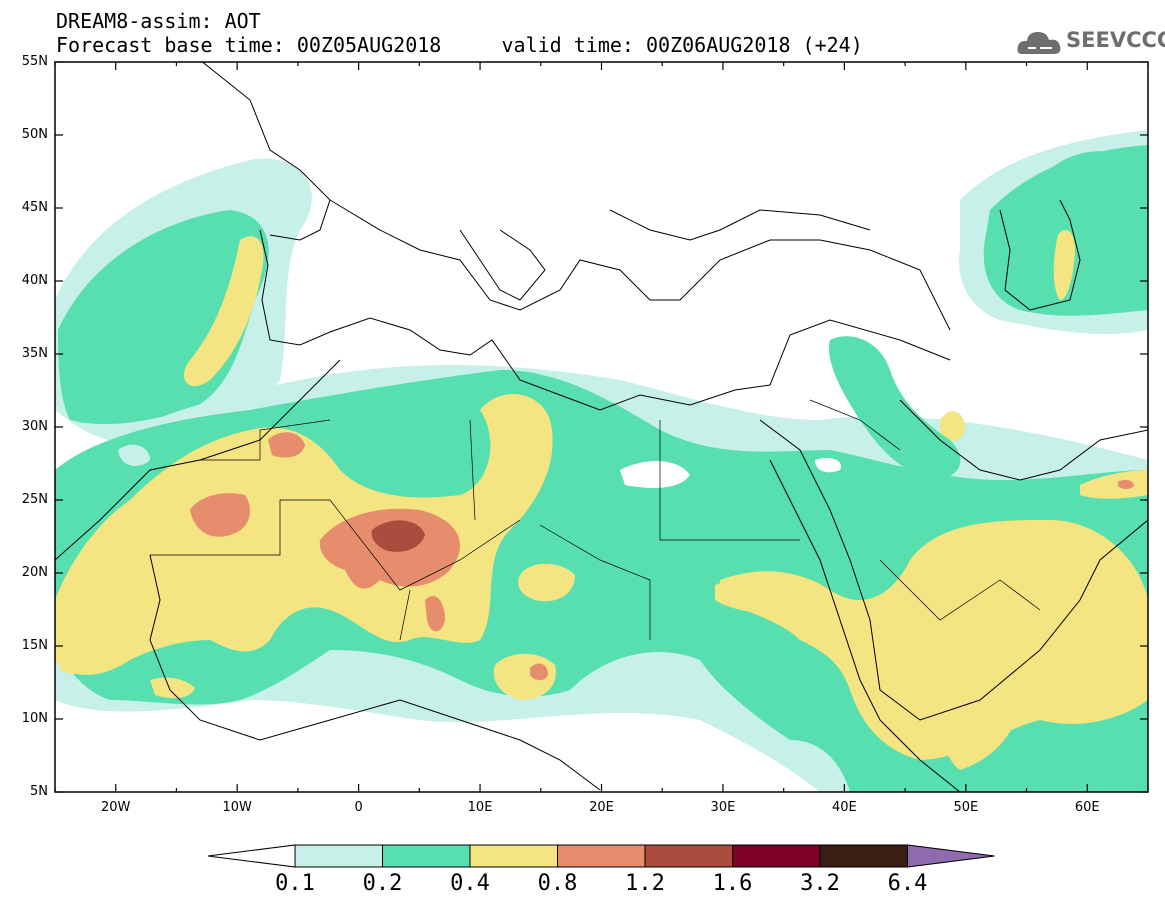  What do you see at coordinates (951, 856) in the screenshot?
I see `colorbar-upper-triangle` at bounding box center [951, 856].